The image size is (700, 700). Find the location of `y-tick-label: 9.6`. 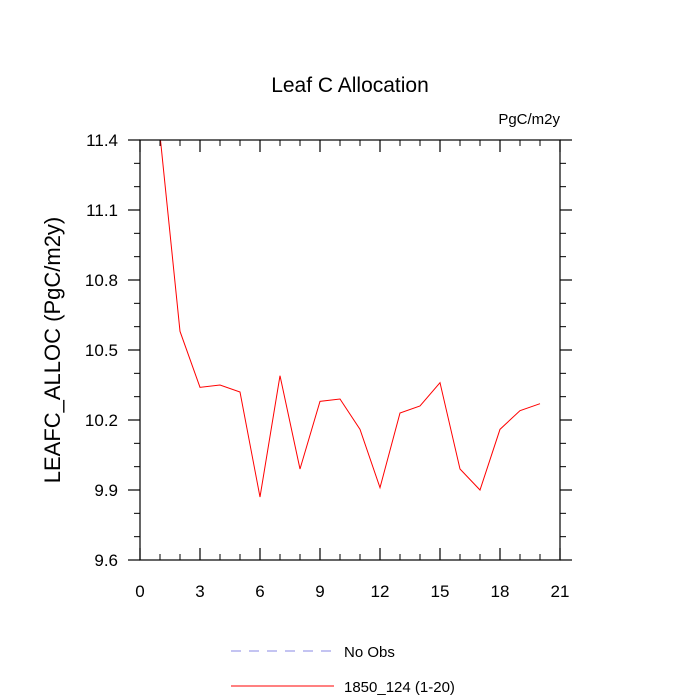

y-tick-label: 9.6 is located at coordinates (106, 560).